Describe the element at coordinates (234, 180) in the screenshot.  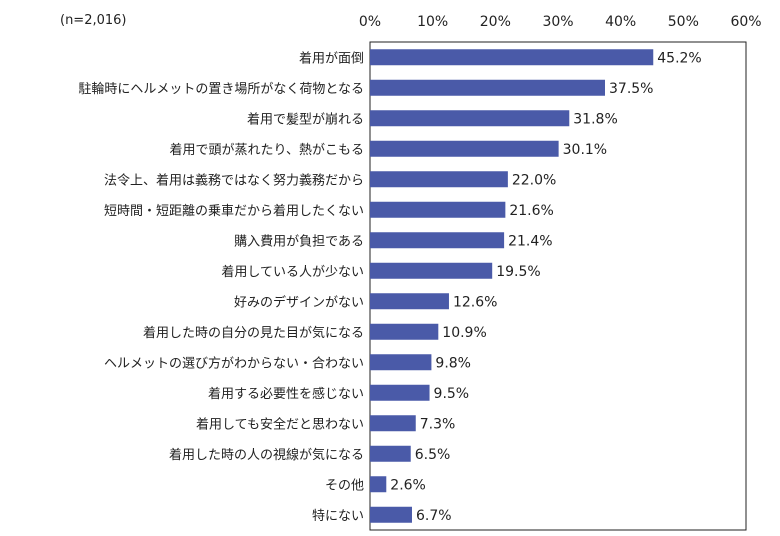
I see `category-label: 法令上、着用は義務ではなく努力義務だから` at that location.